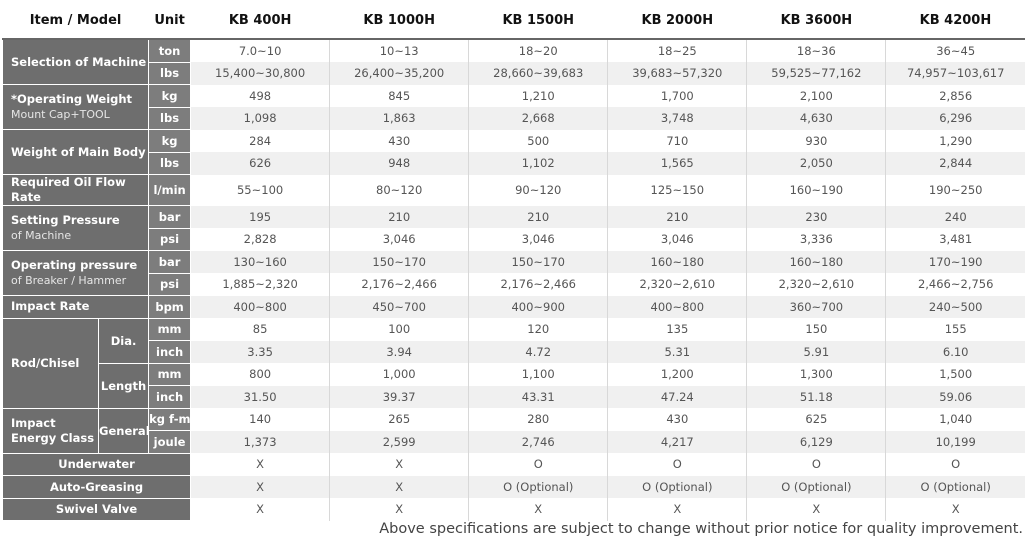  I want to click on value-cell: 450~700, so click(399, 306).